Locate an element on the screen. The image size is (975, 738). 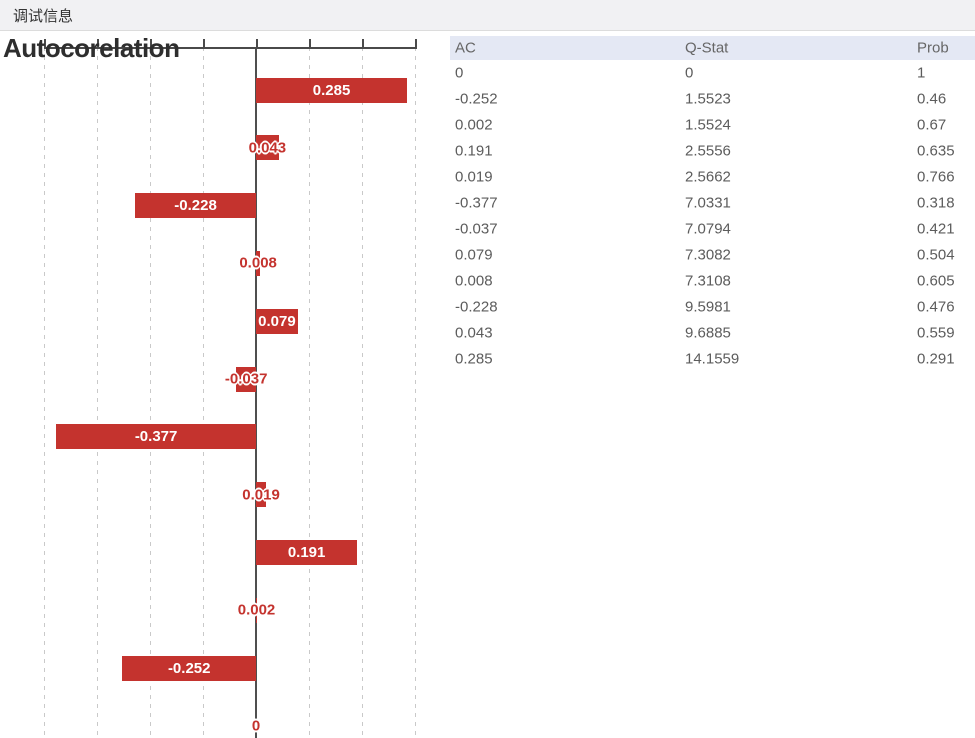
table-row: -0.377 7.0331 0.318 is located at coordinates (712, 203).